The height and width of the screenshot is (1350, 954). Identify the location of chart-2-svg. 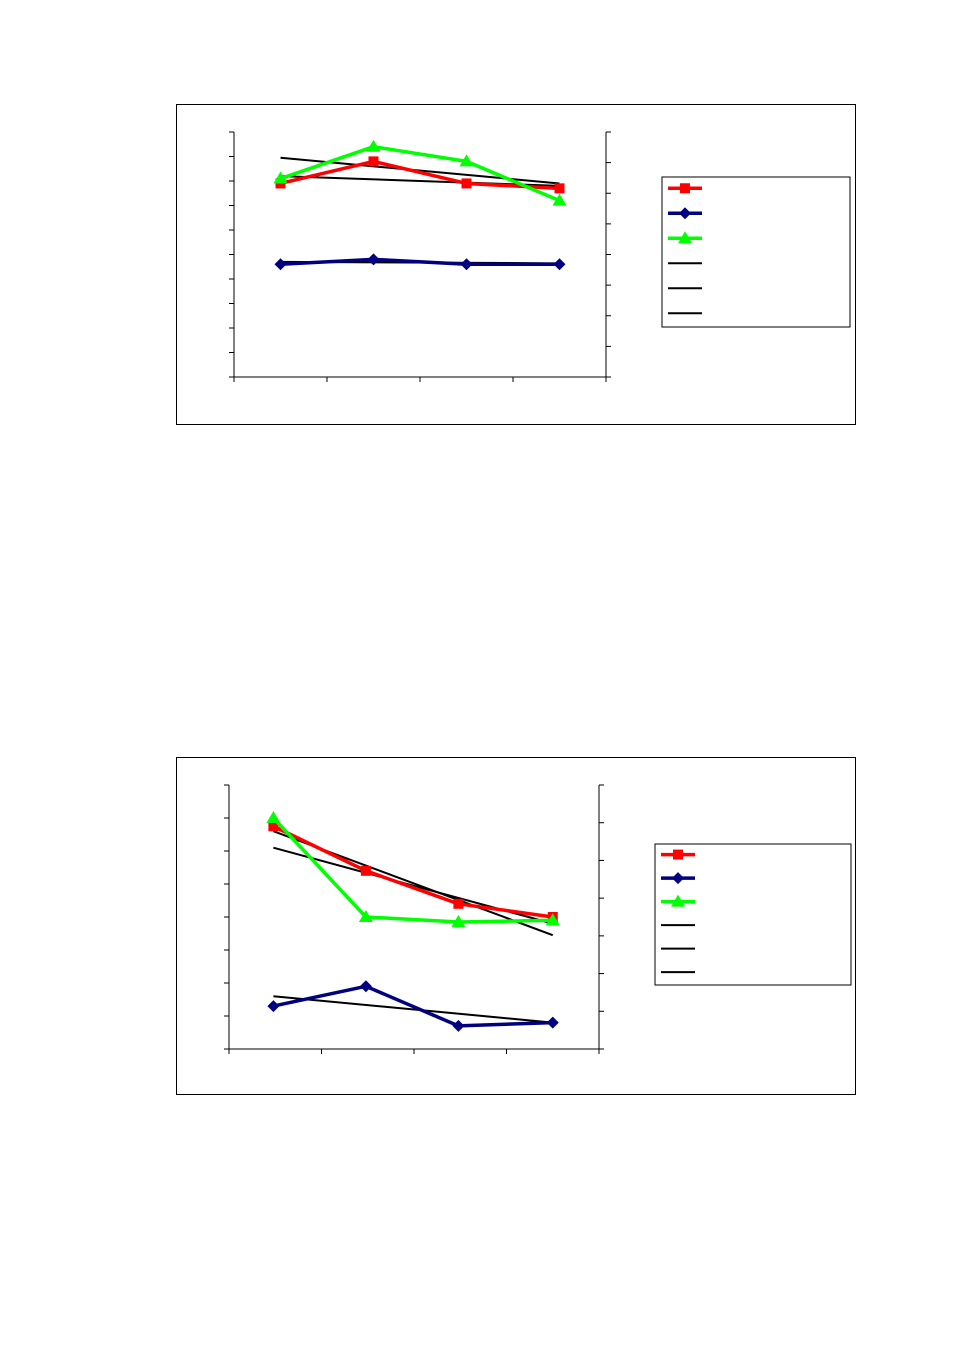
(538, 919).